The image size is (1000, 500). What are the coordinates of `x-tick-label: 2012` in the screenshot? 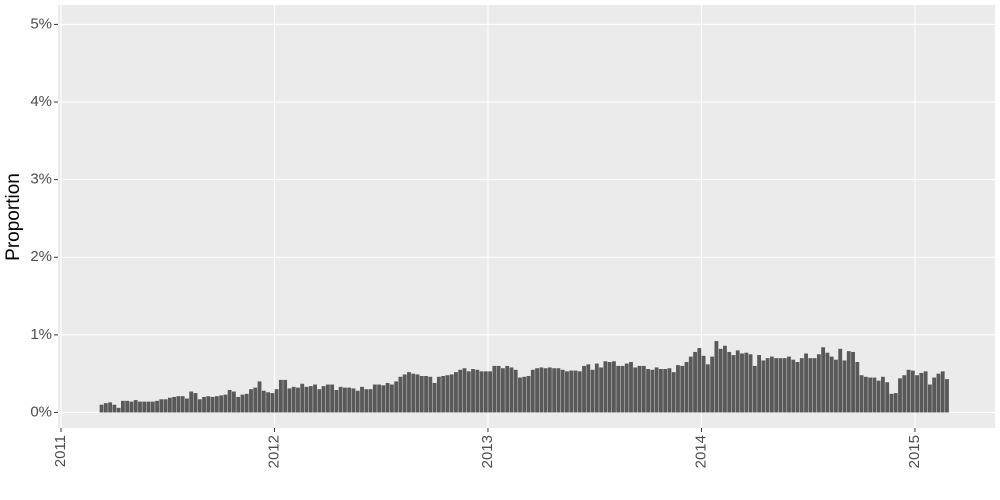 It's located at (273, 451).